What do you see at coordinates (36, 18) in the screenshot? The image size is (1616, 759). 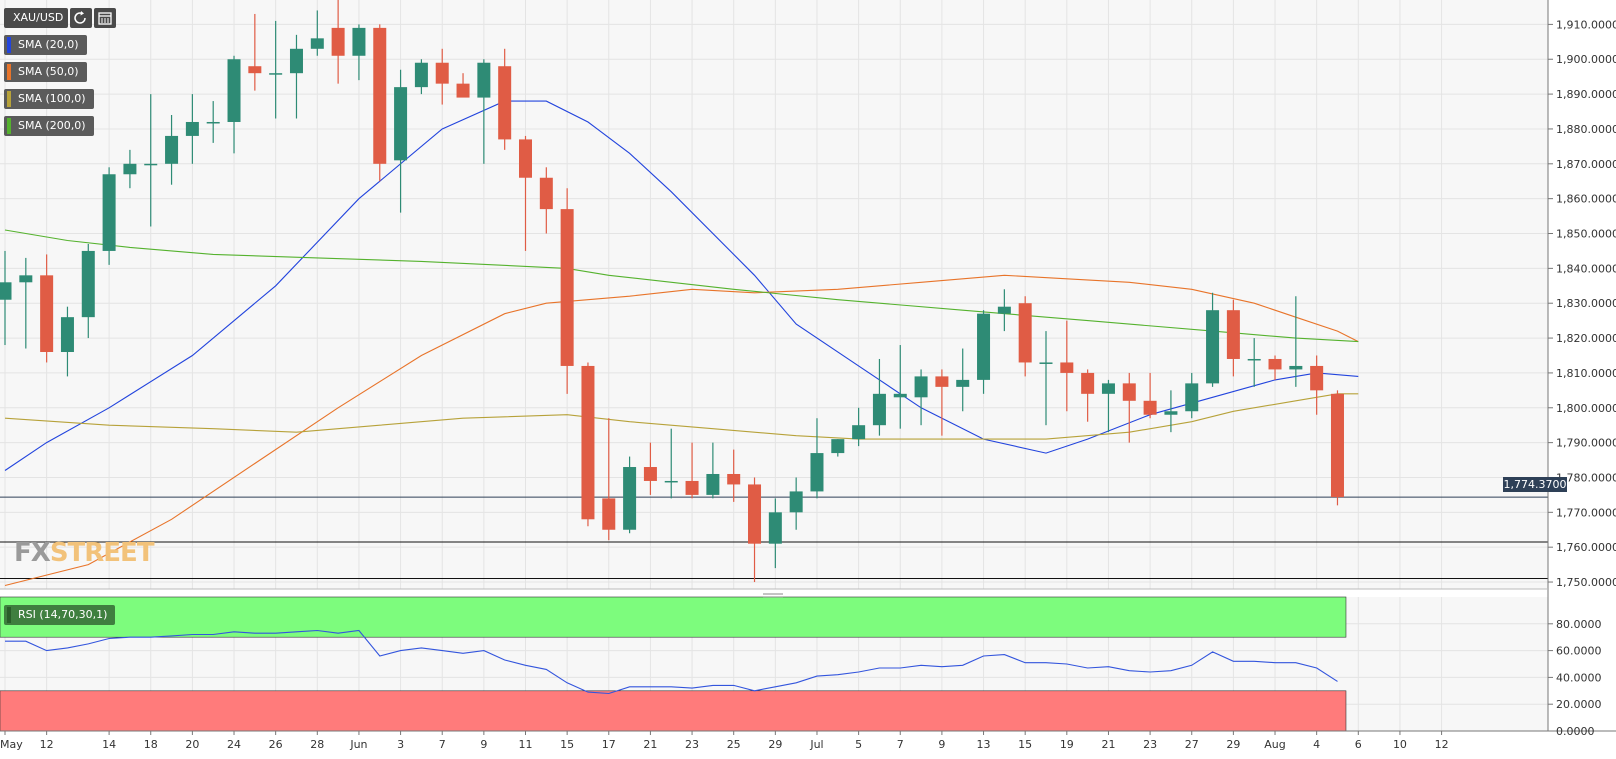 I see `symbol-button: XAU/USD` at bounding box center [36, 18].